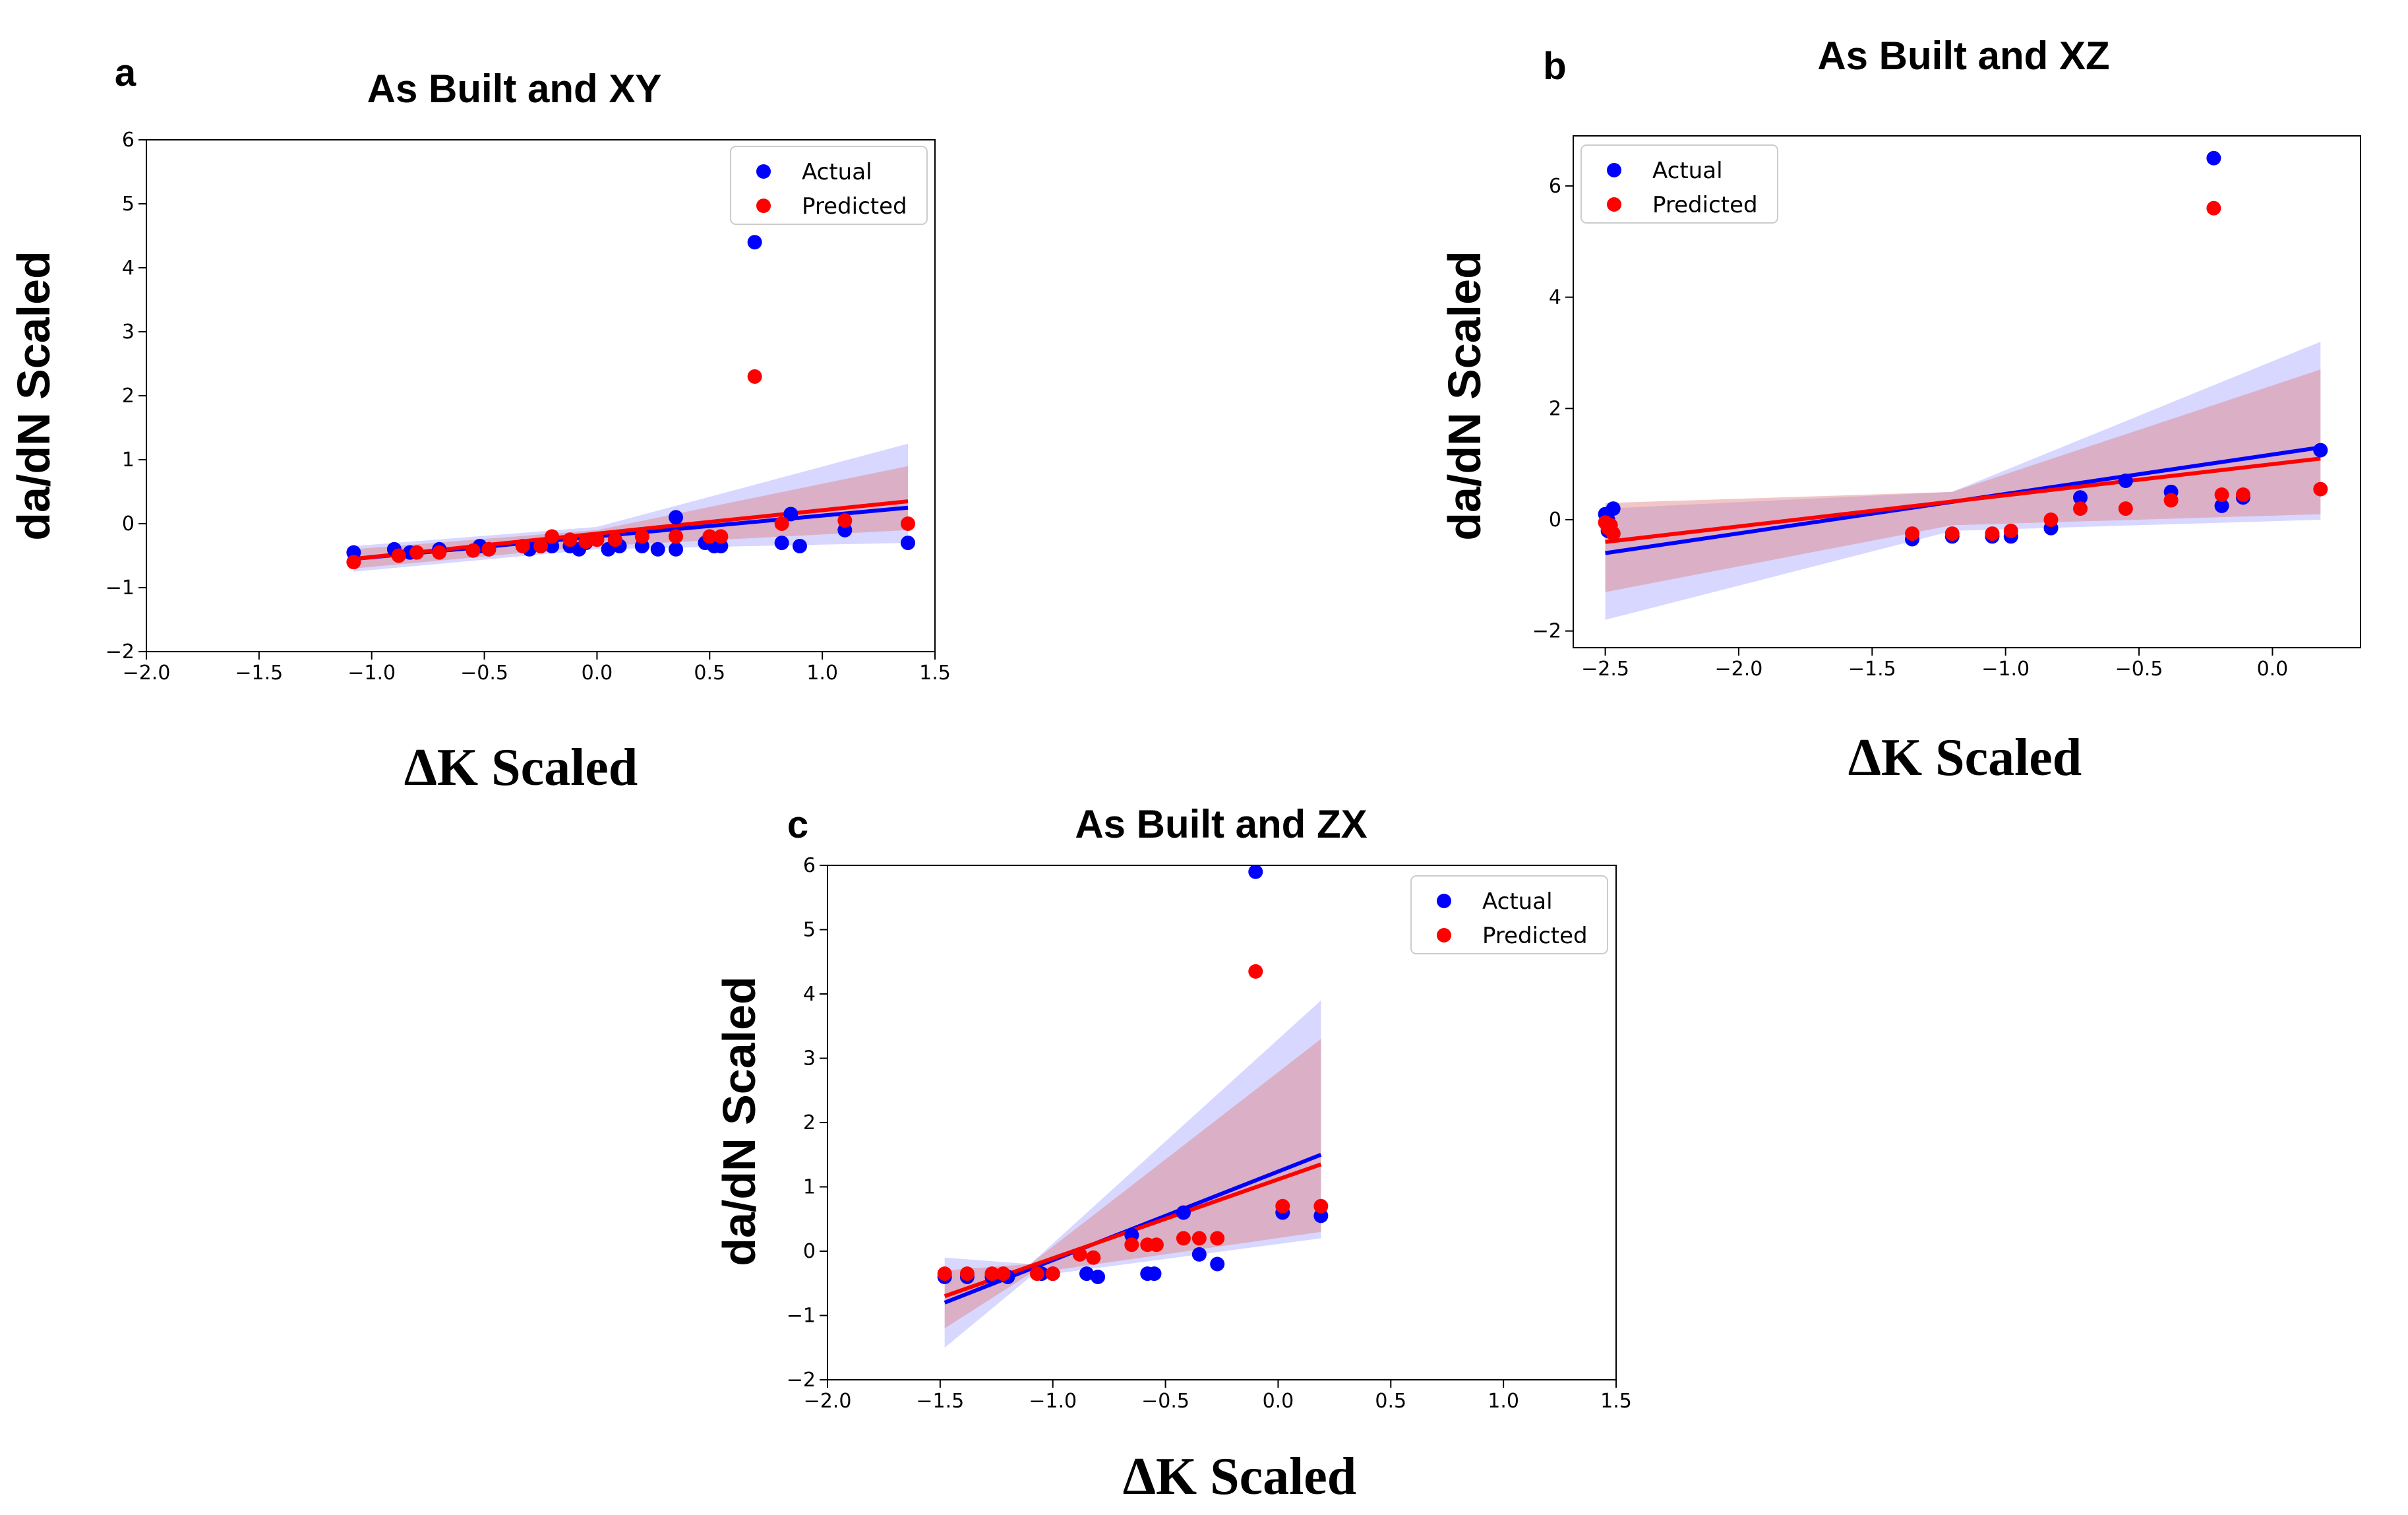 This screenshot has height=1515, width=2408. I want to click on x-tick-label: 1.5, so click(1616, 1401).